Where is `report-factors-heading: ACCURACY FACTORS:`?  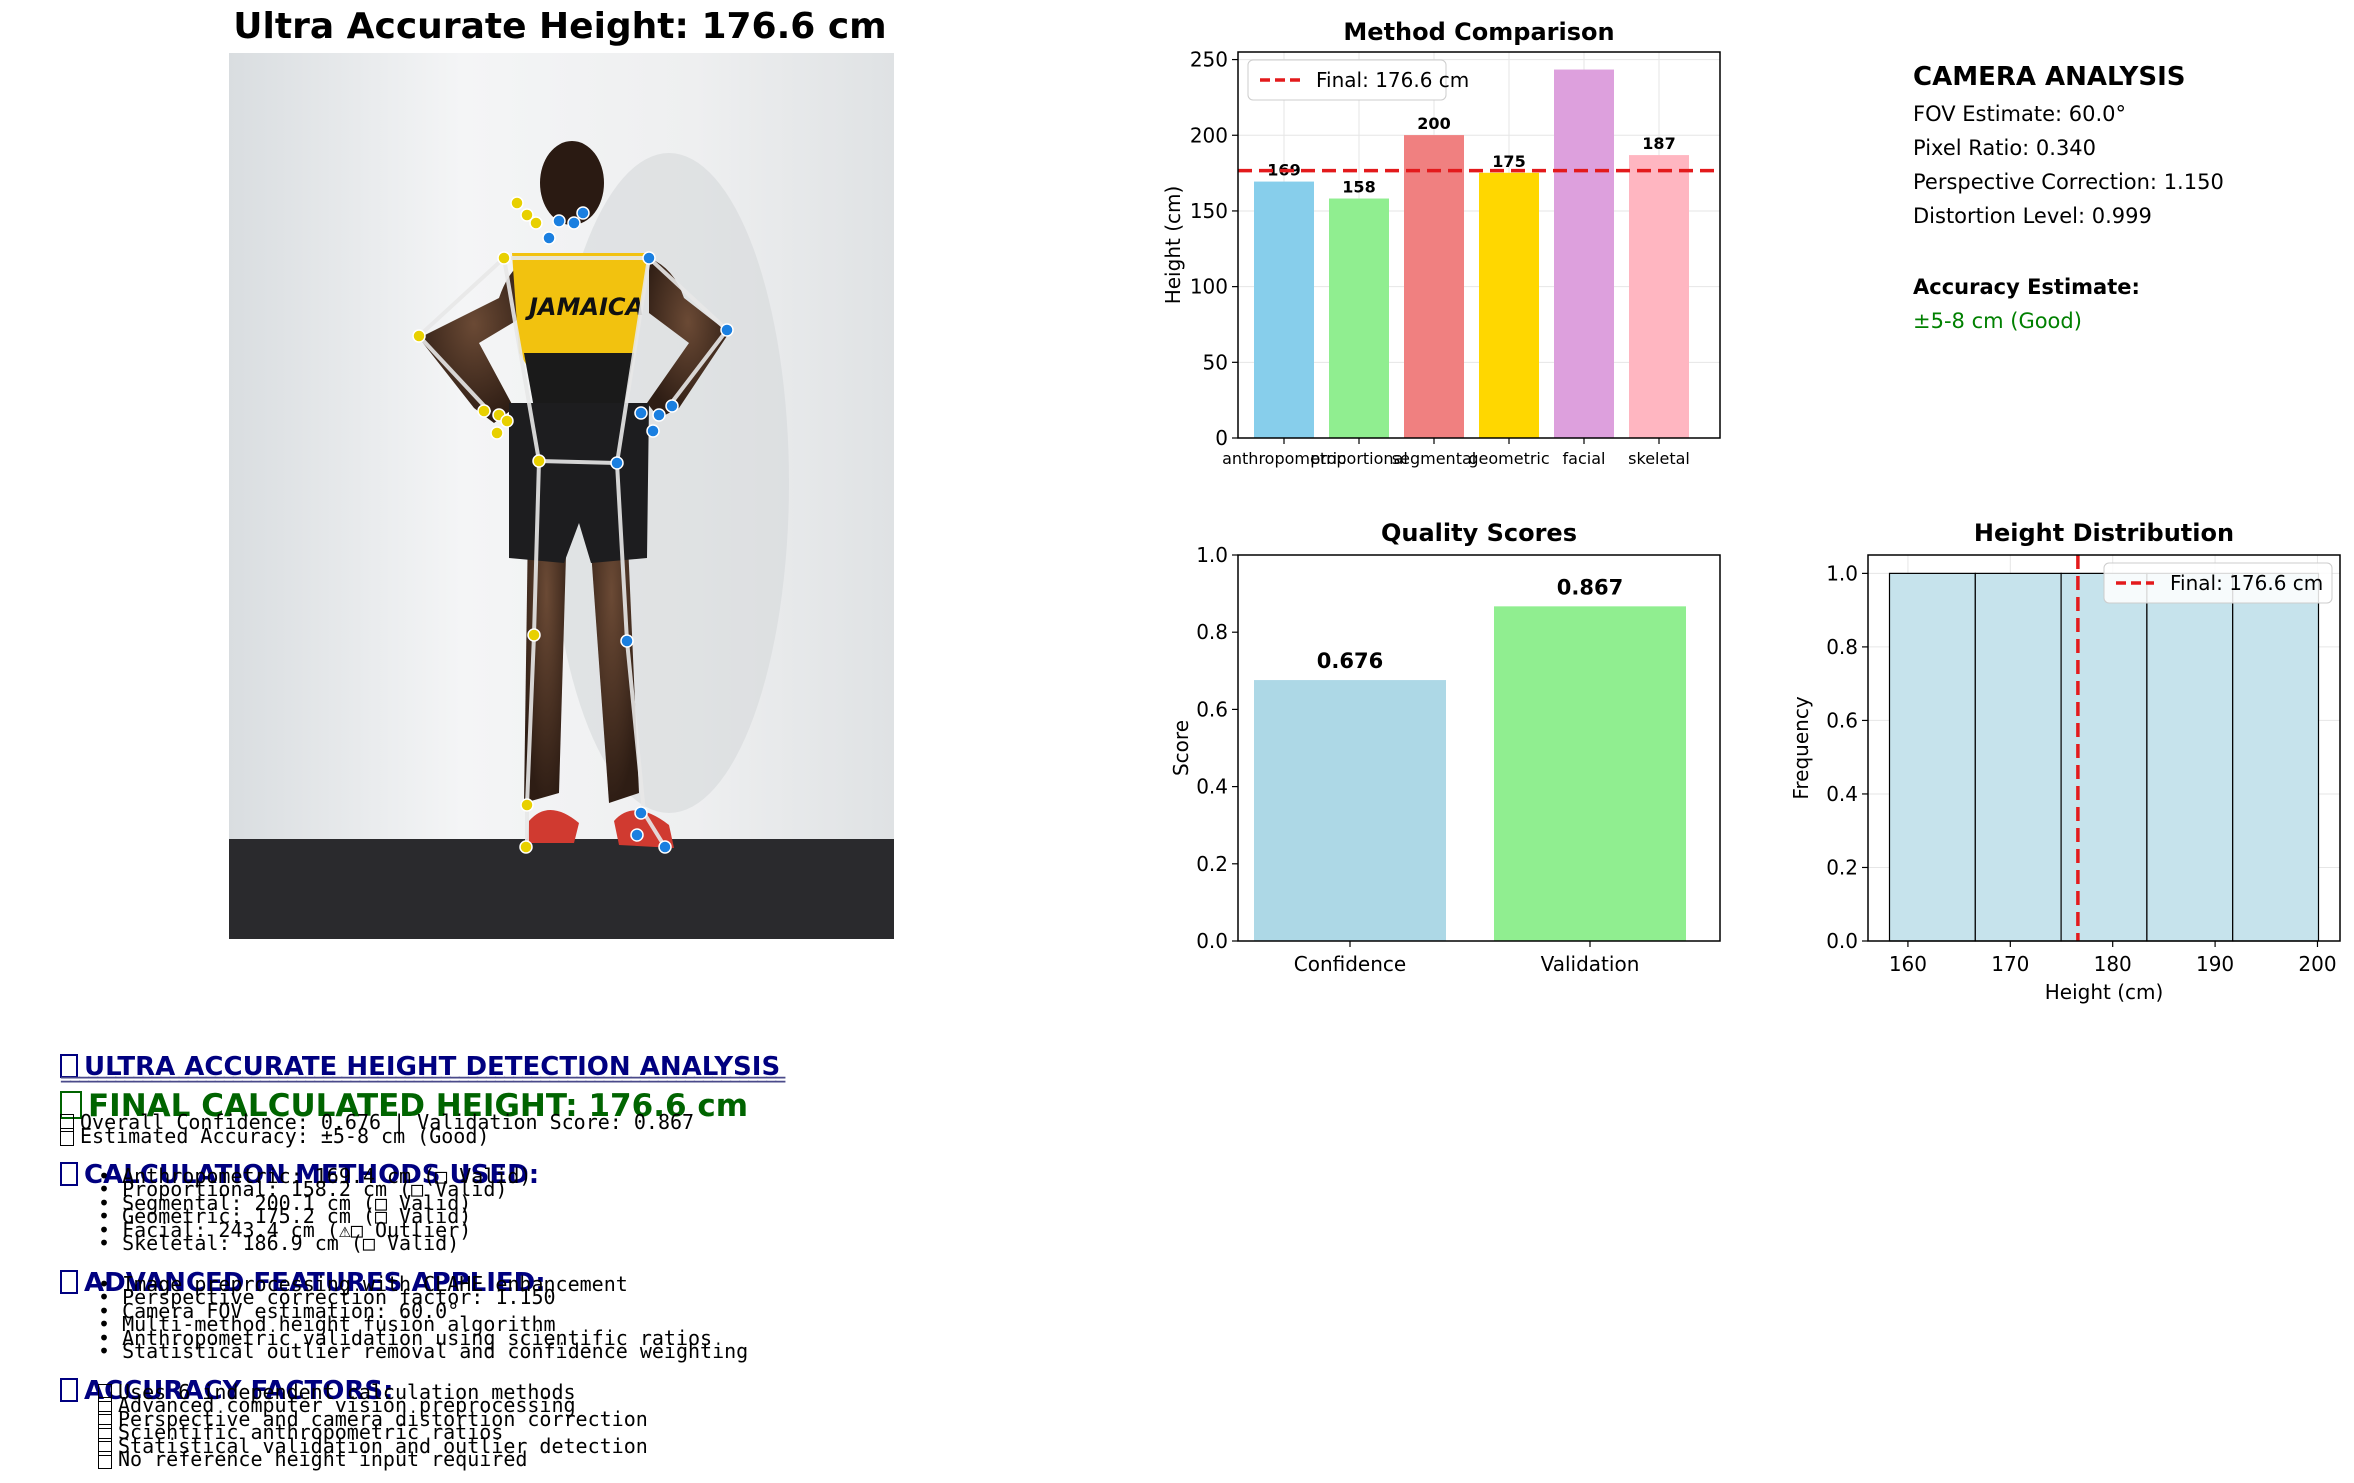 report-factors-heading: ACCURACY FACTORS: is located at coordinates (226, 1391).